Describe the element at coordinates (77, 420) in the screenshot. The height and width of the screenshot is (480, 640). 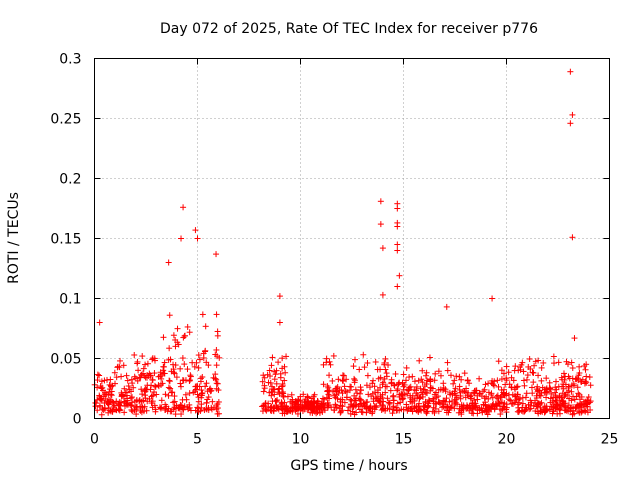
I see `y-tick-label: 0` at that location.